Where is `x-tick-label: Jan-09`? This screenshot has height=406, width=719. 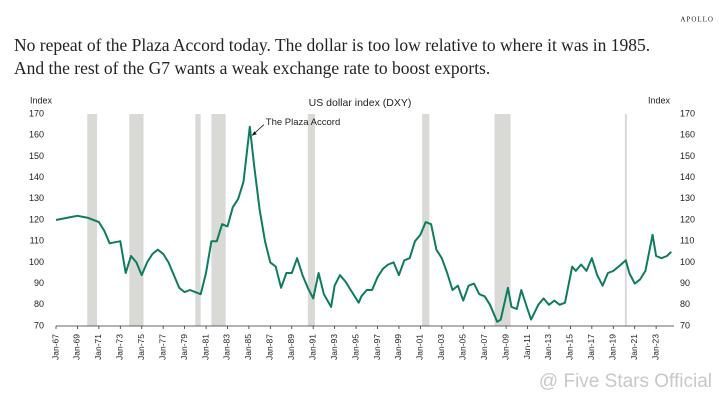 x-tick-label: Jan-09 is located at coordinates (505, 347).